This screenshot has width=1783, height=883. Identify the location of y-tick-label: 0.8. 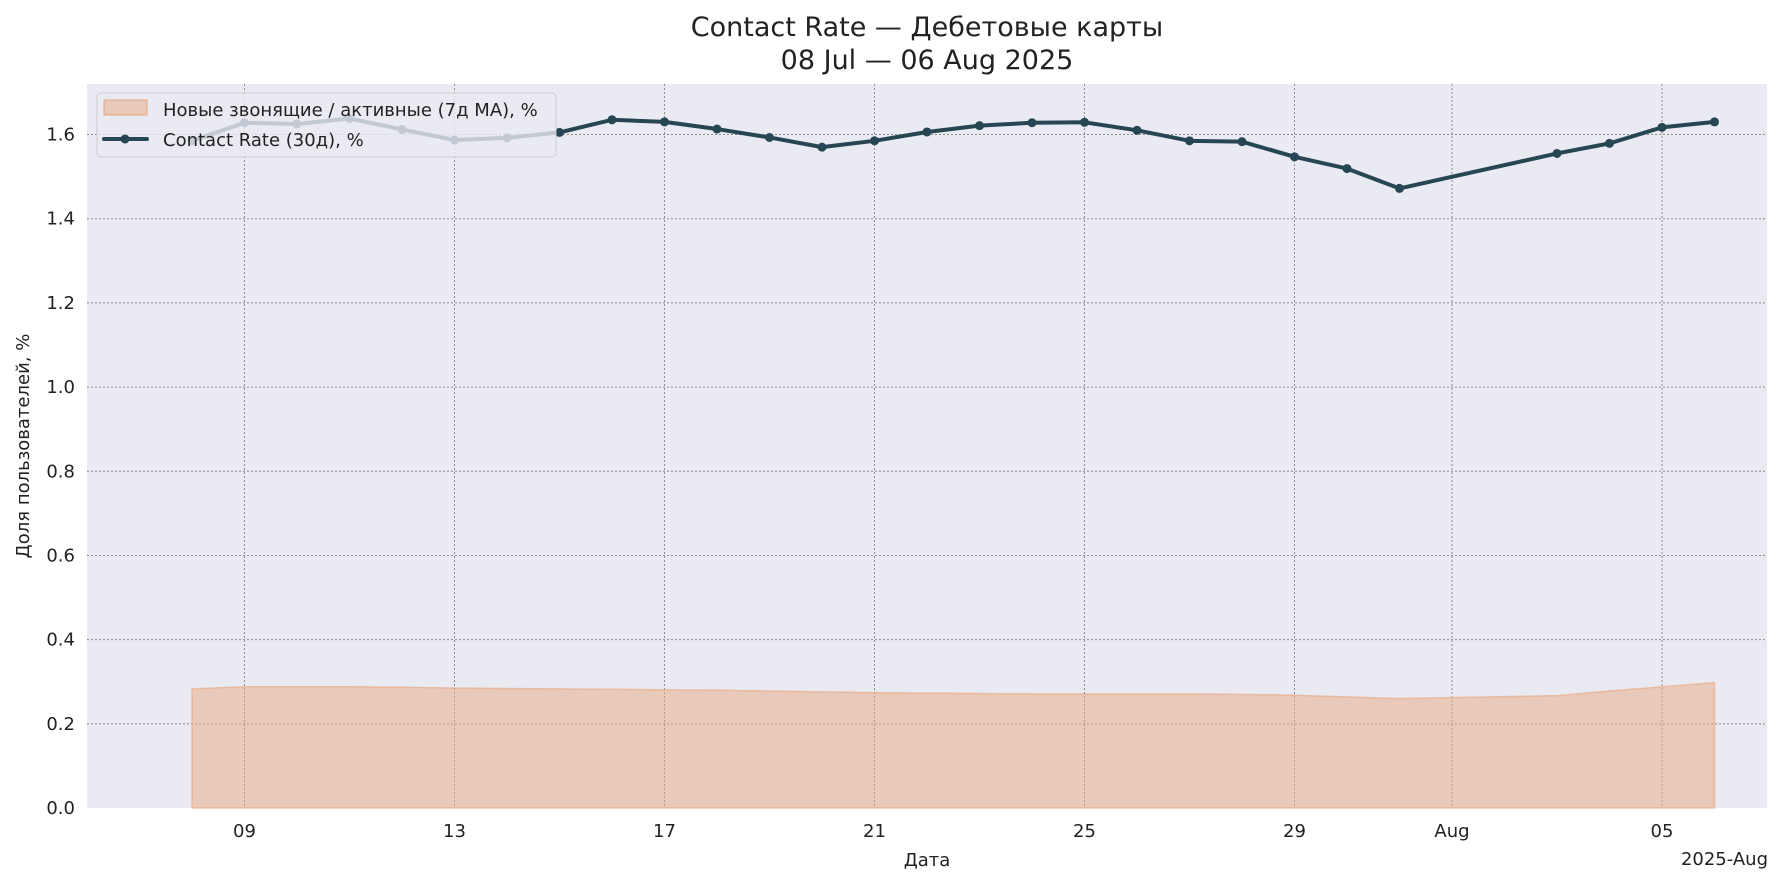
(60, 471).